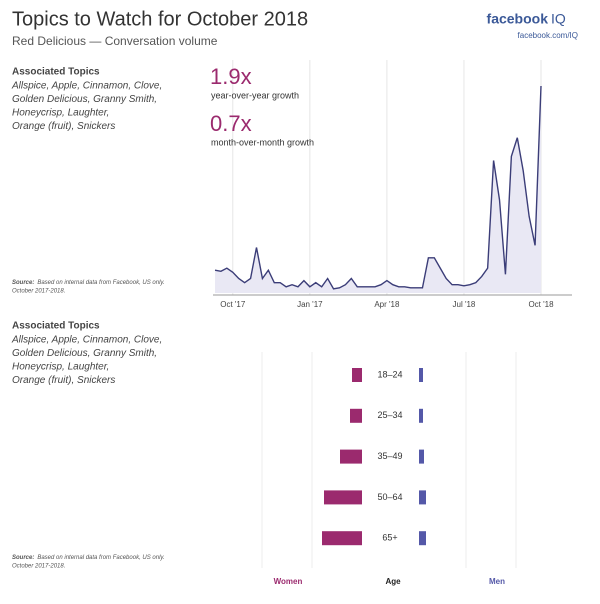 Image resolution: width=600 pixels, height=604 pixels. What do you see at coordinates (389, 456) in the screenshot?
I see `age-label: 35–49` at bounding box center [389, 456].